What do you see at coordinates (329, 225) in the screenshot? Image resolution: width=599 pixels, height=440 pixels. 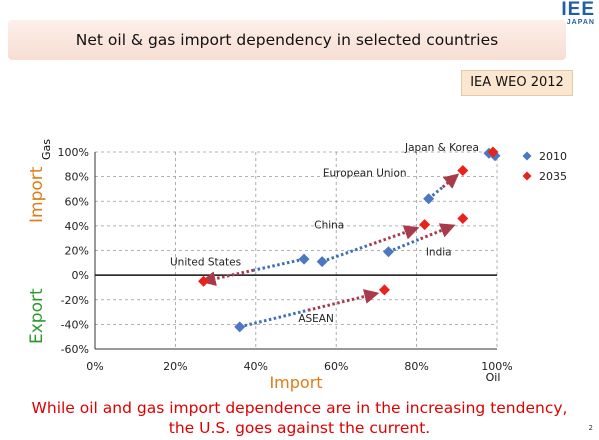 I see `annotation-china: China` at bounding box center [329, 225].